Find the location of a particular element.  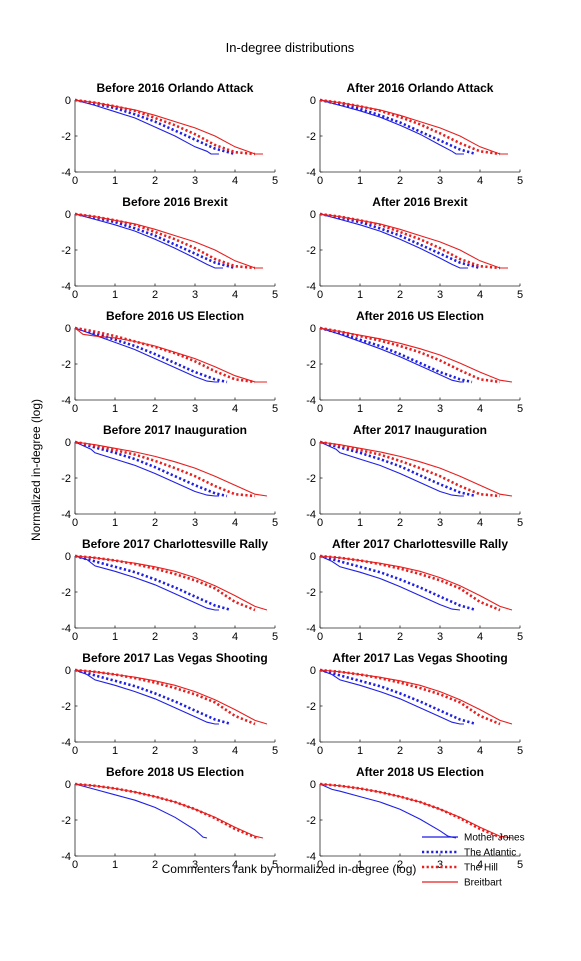

chart-panel-after-2016-orlando-attack: After 2016 Orlando Attack 0 1 2 3 4 5 0 -2 -4 is located at coordinates (414, 134).